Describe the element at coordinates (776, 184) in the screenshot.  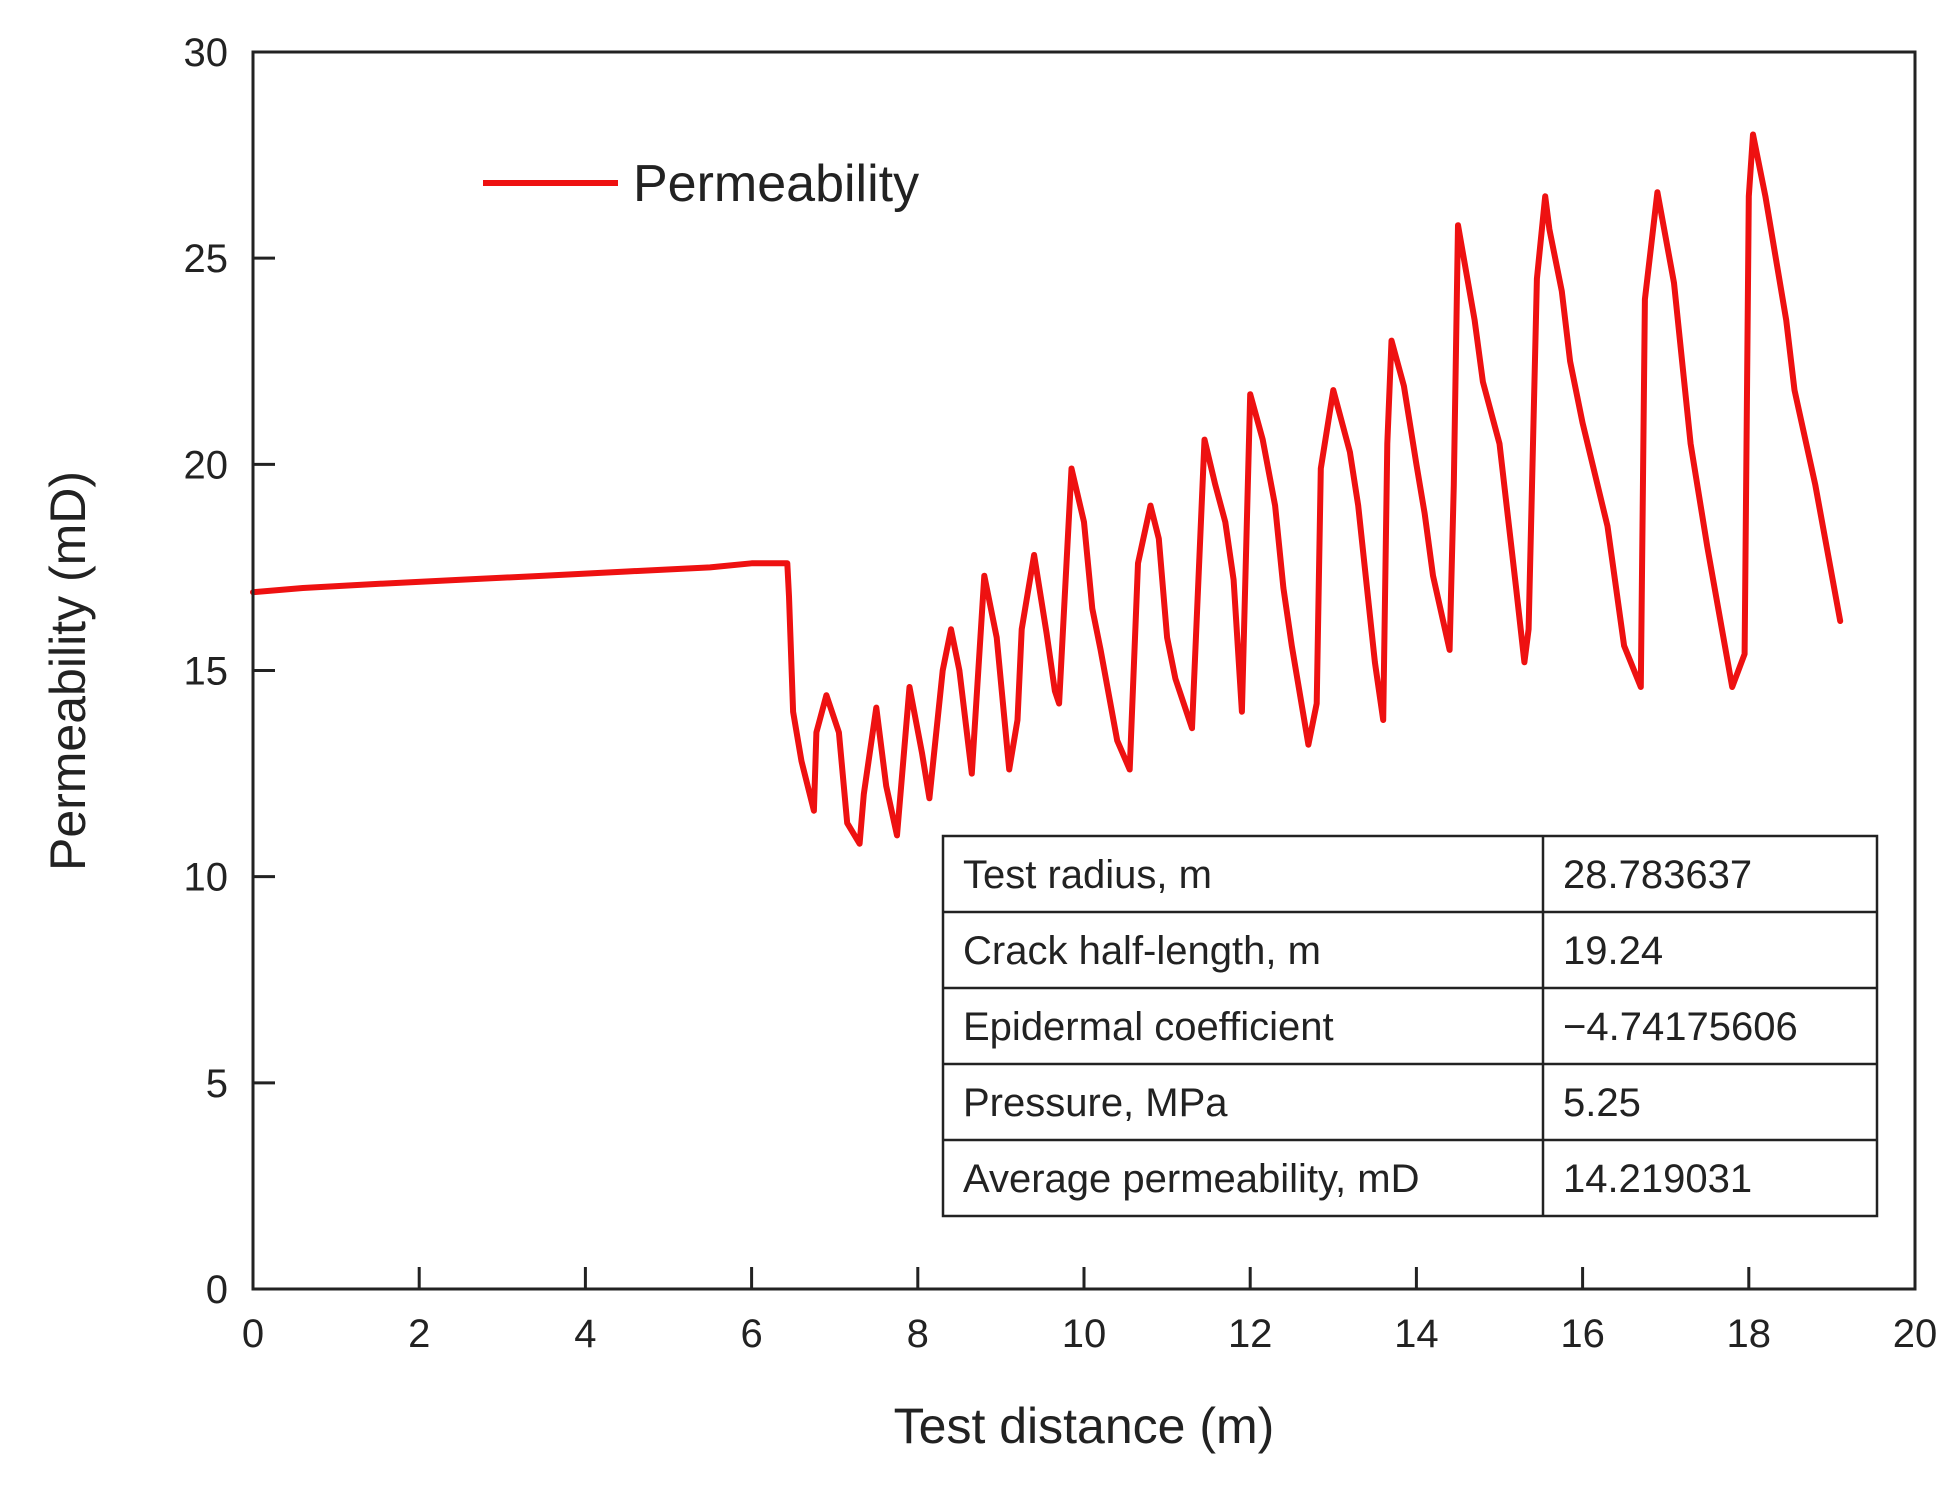
I see `legend-label: Permeability` at that location.